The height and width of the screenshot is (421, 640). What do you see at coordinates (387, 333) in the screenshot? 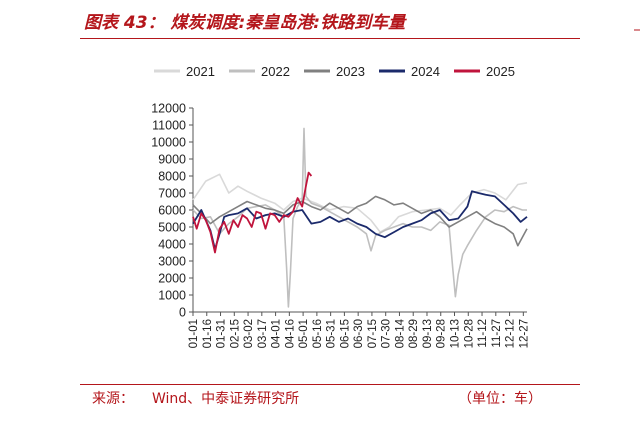
I see `x-tick-label: 07-30` at bounding box center [387, 333].